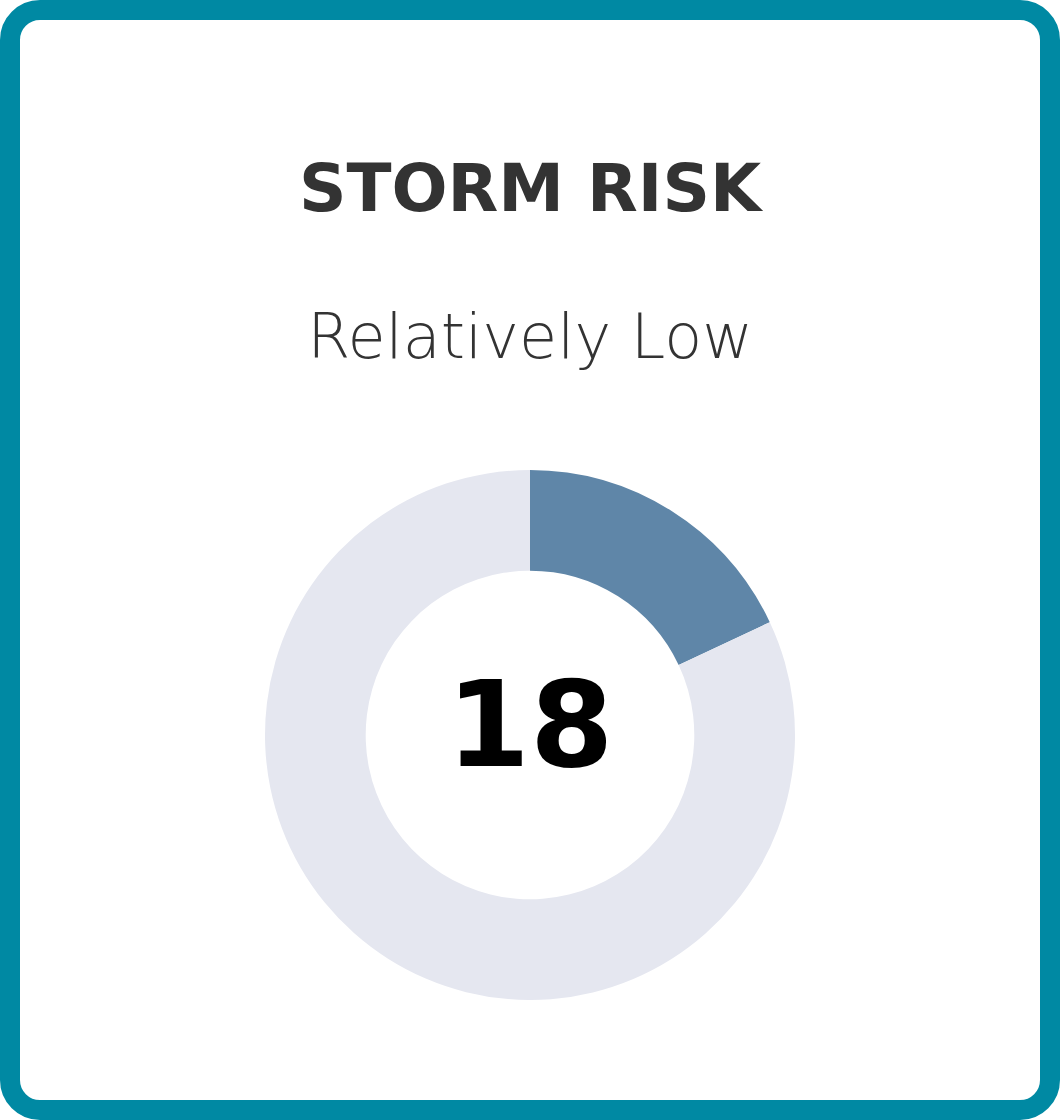 Image resolution: width=1060 pixels, height=1120 pixels. Describe the element at coordinates (530, 188) in the screenshot. I see `chart-title: STORM RISK` at that location.